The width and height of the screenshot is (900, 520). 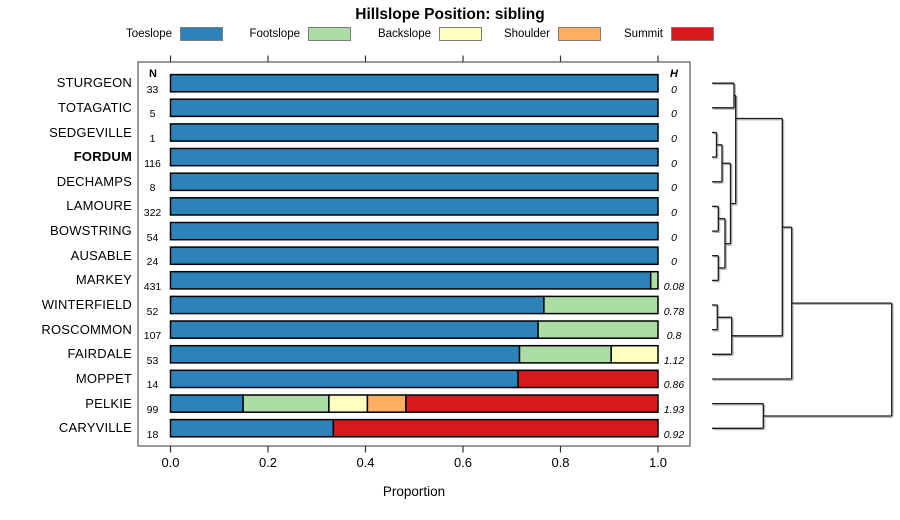 I want to click on h-value: 0.86, so click(x=674, y=385).